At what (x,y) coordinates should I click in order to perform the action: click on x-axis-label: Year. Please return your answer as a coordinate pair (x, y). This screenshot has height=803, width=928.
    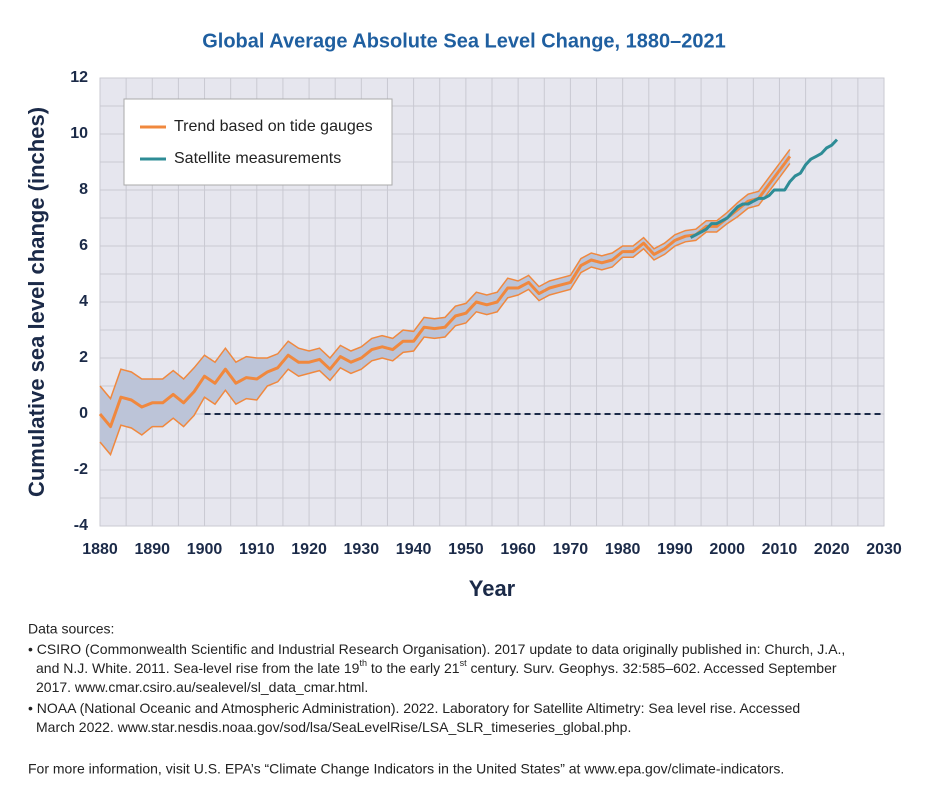
    Looking at the image, I should click on (492, 588).